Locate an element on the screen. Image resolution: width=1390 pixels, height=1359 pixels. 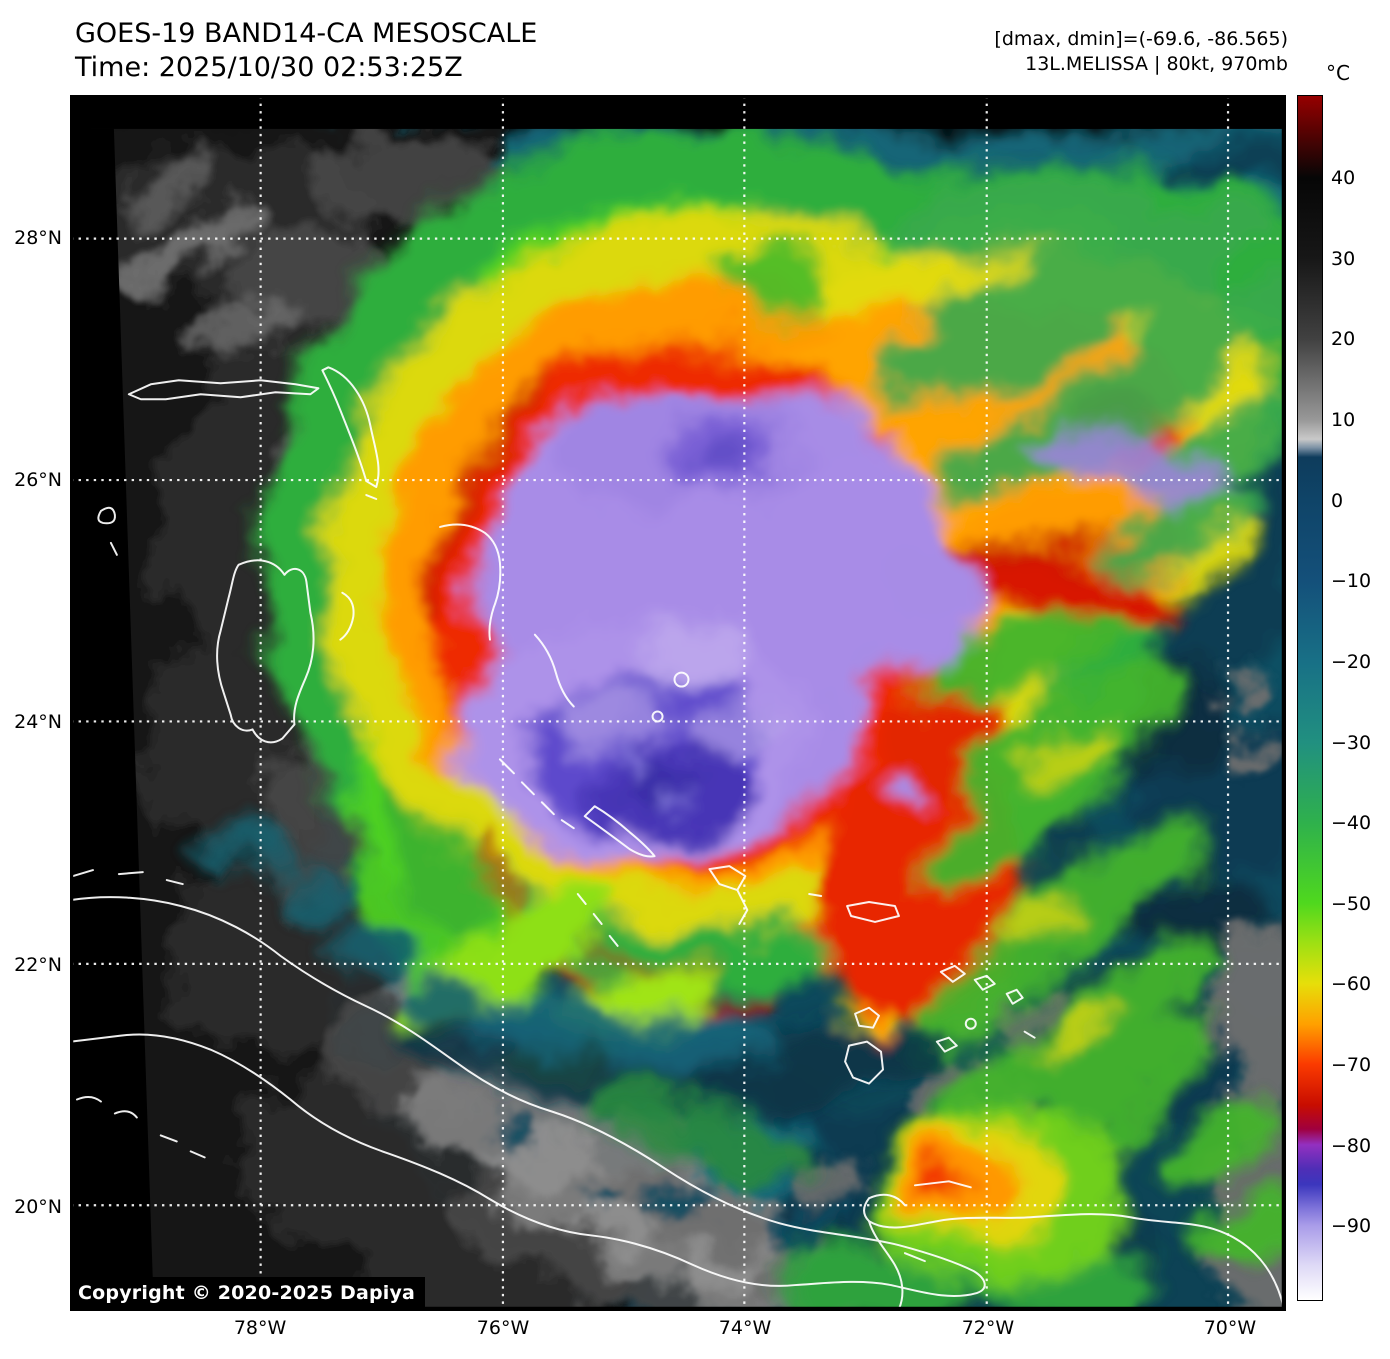
colorbar-tick-label: 30 is located at coordinates (1343, 258).